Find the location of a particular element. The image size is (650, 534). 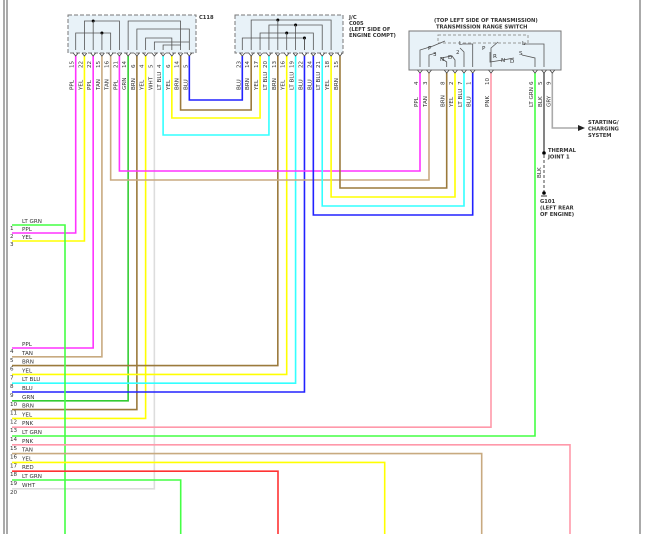

c118-pin-number: 15 is located at coordinates (99, 64).